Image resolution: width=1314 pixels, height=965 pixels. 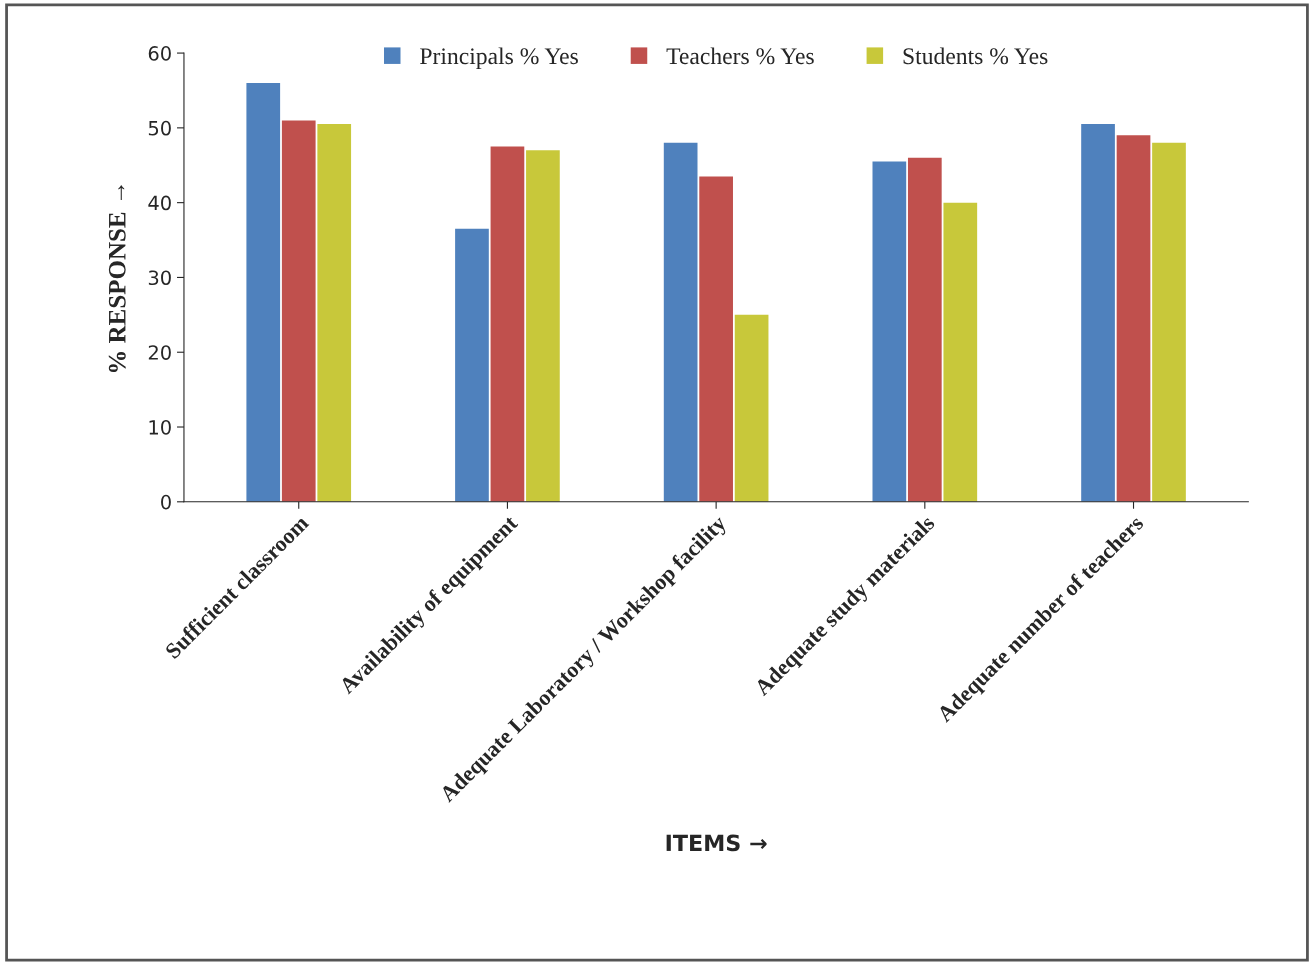 What do you see at coordinates (499, 58) in the screenshot?
I see `legend-label: Principals % Yes` at bounding box center [499, 58].